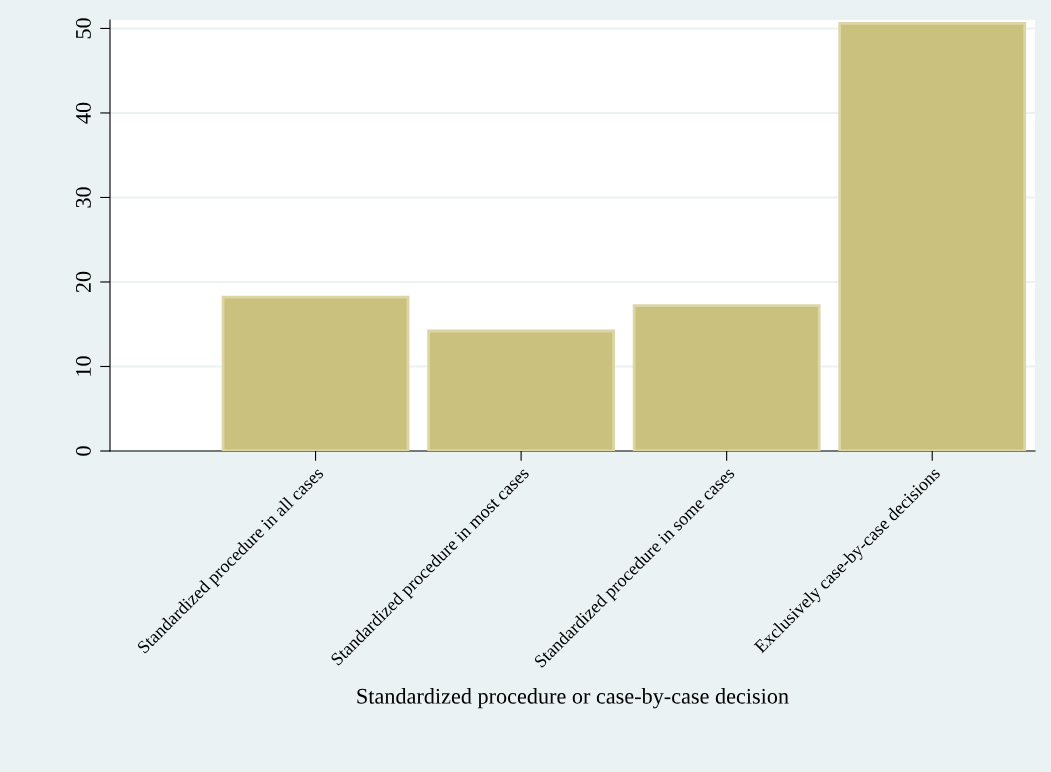  What do you see at coordinates (573, 698) in the screenshot?
I see `x-axis-title: Standardized procedure or case-by-case decision` at bounding box center [573, 698].